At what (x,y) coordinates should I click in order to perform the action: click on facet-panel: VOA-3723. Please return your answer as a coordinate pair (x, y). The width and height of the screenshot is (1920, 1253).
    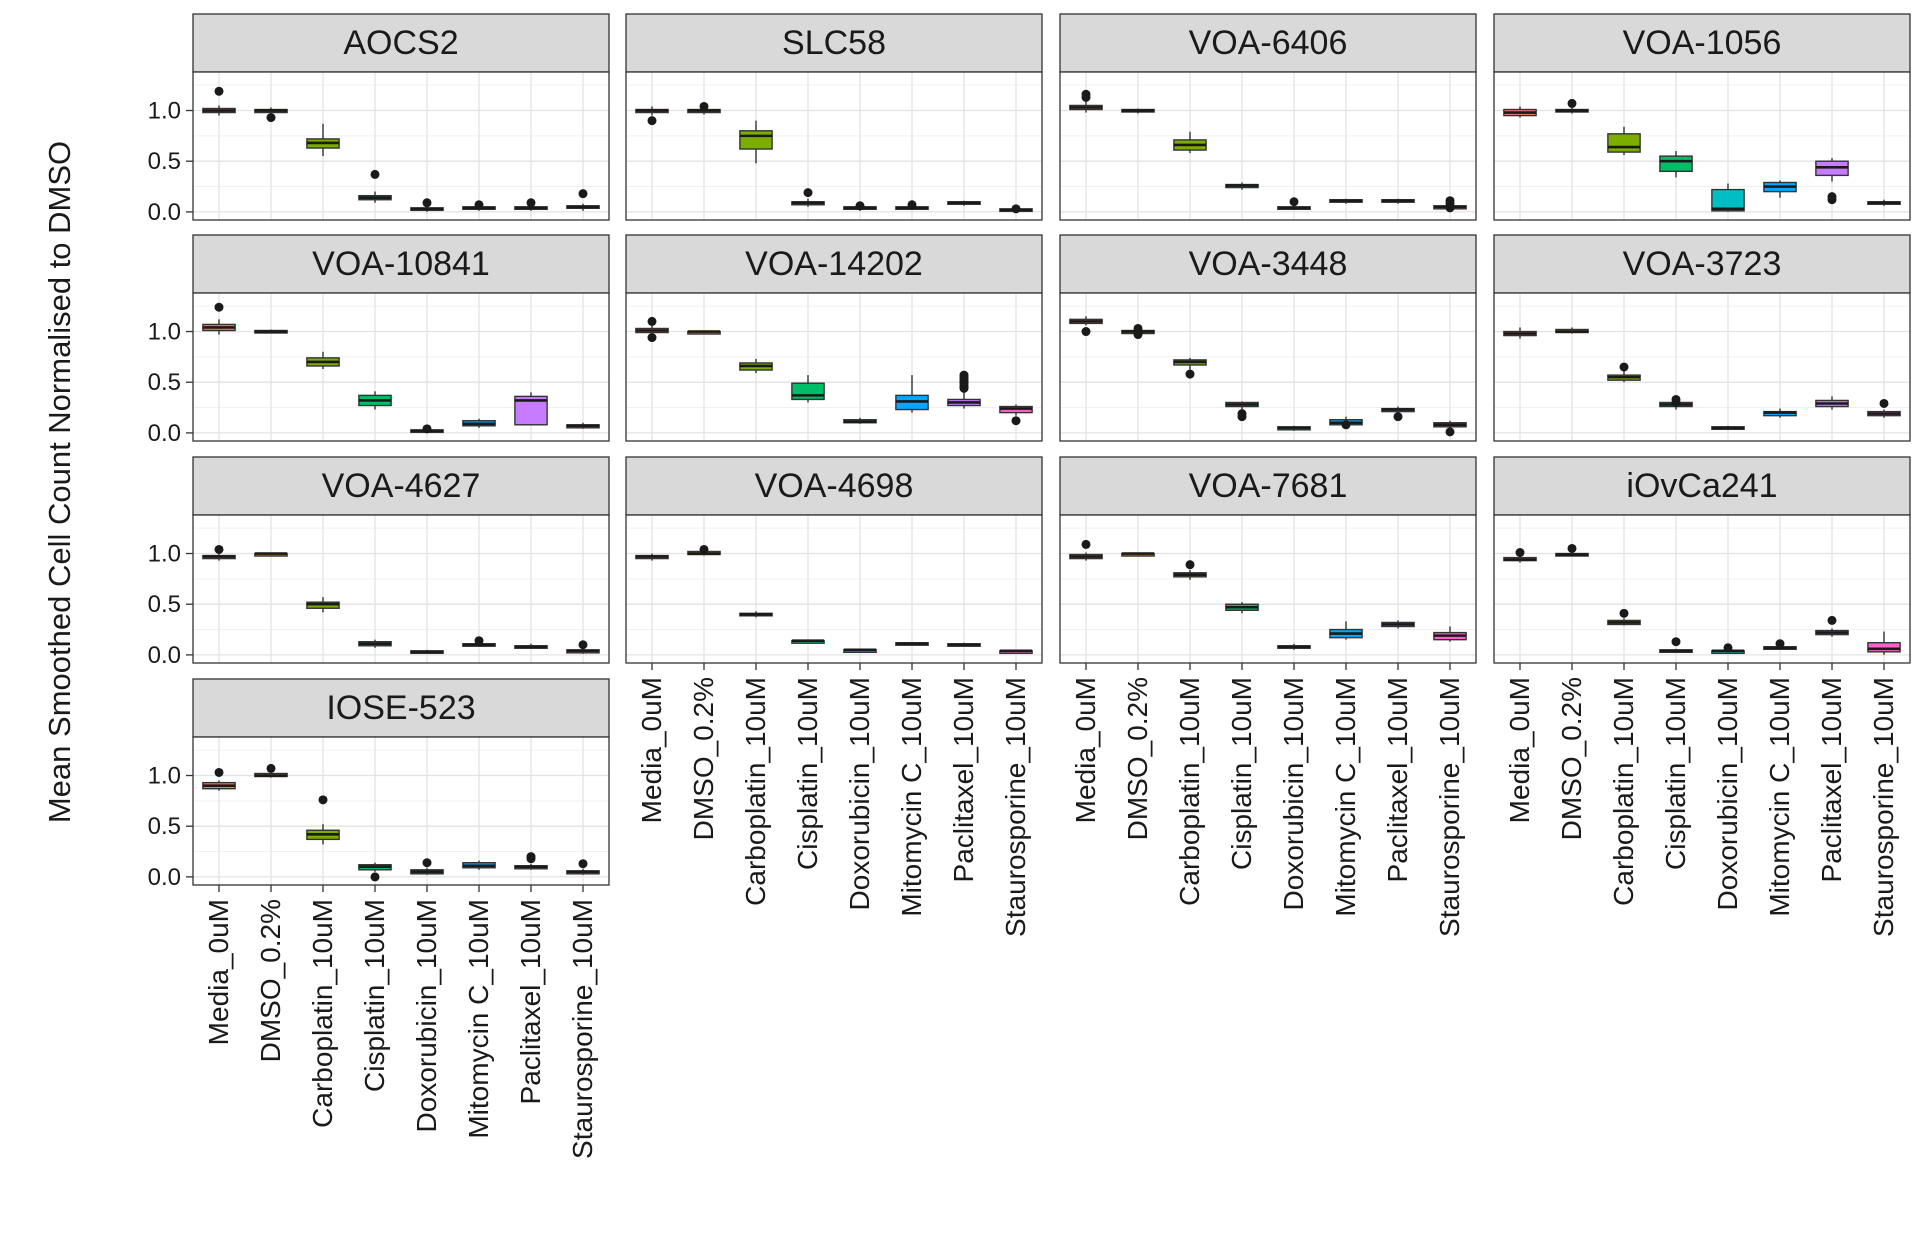
    Looking at the image, I should click on (1702, 338).